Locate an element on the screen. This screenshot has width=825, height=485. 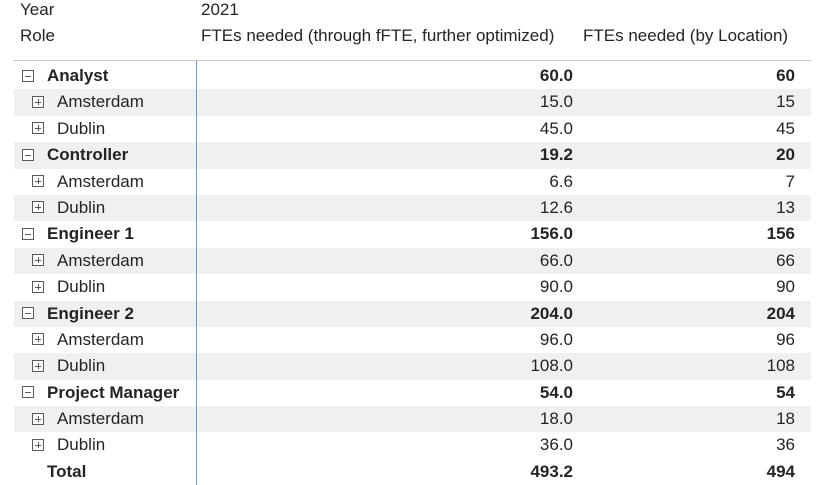
cell-value: 12.6 is located at coordinates (556, 207).